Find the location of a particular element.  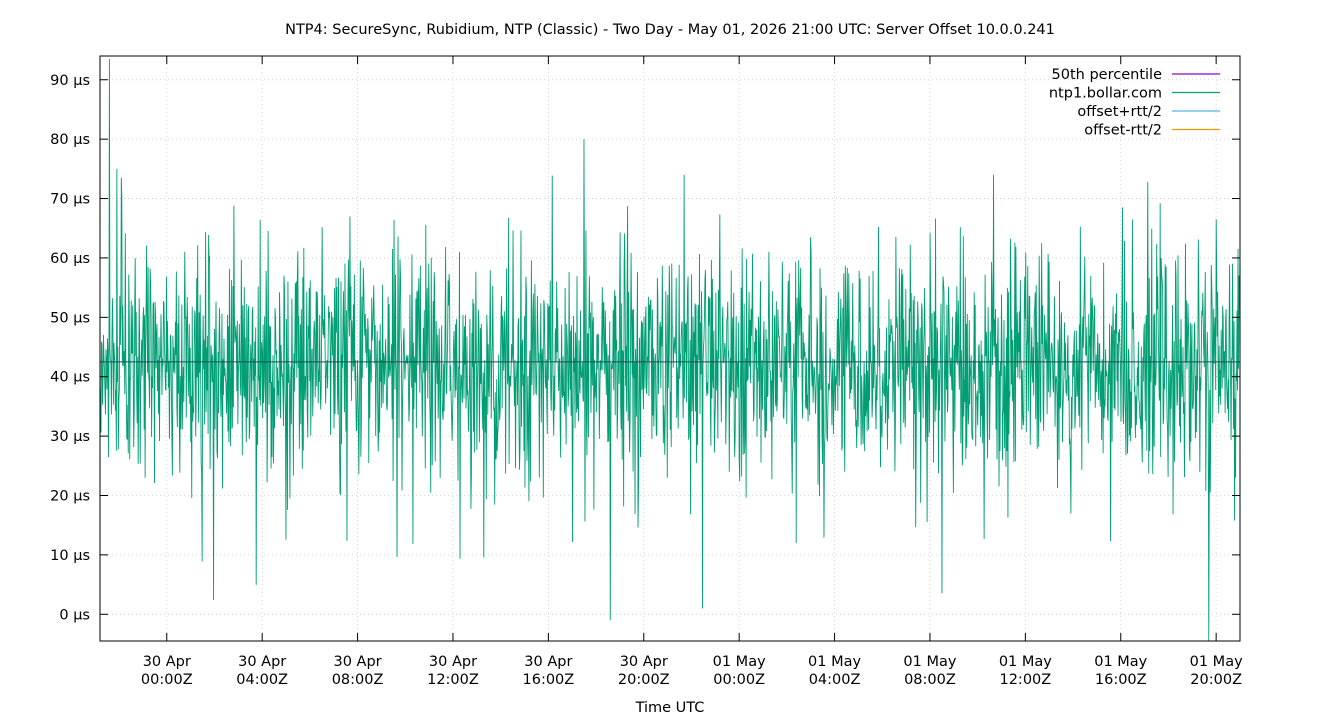

y-tick-label: 80 µs is located at coordinates (70, 140).